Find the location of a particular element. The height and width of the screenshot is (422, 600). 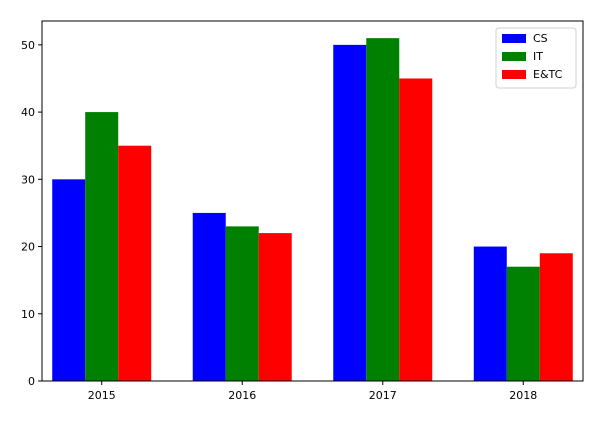

bar-cs-2017 is located at coordinates (350, 213).